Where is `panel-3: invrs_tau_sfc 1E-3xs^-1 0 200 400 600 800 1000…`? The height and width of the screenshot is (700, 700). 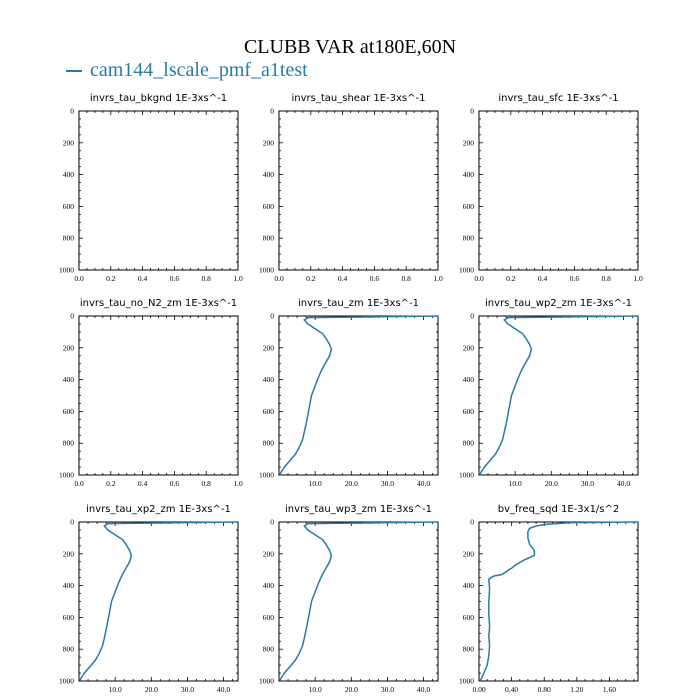 panel-3: invrs_tau_sfc 1E-3xs^-1 0 200 400 600 800 1000… is located at coordinates (551, 188).